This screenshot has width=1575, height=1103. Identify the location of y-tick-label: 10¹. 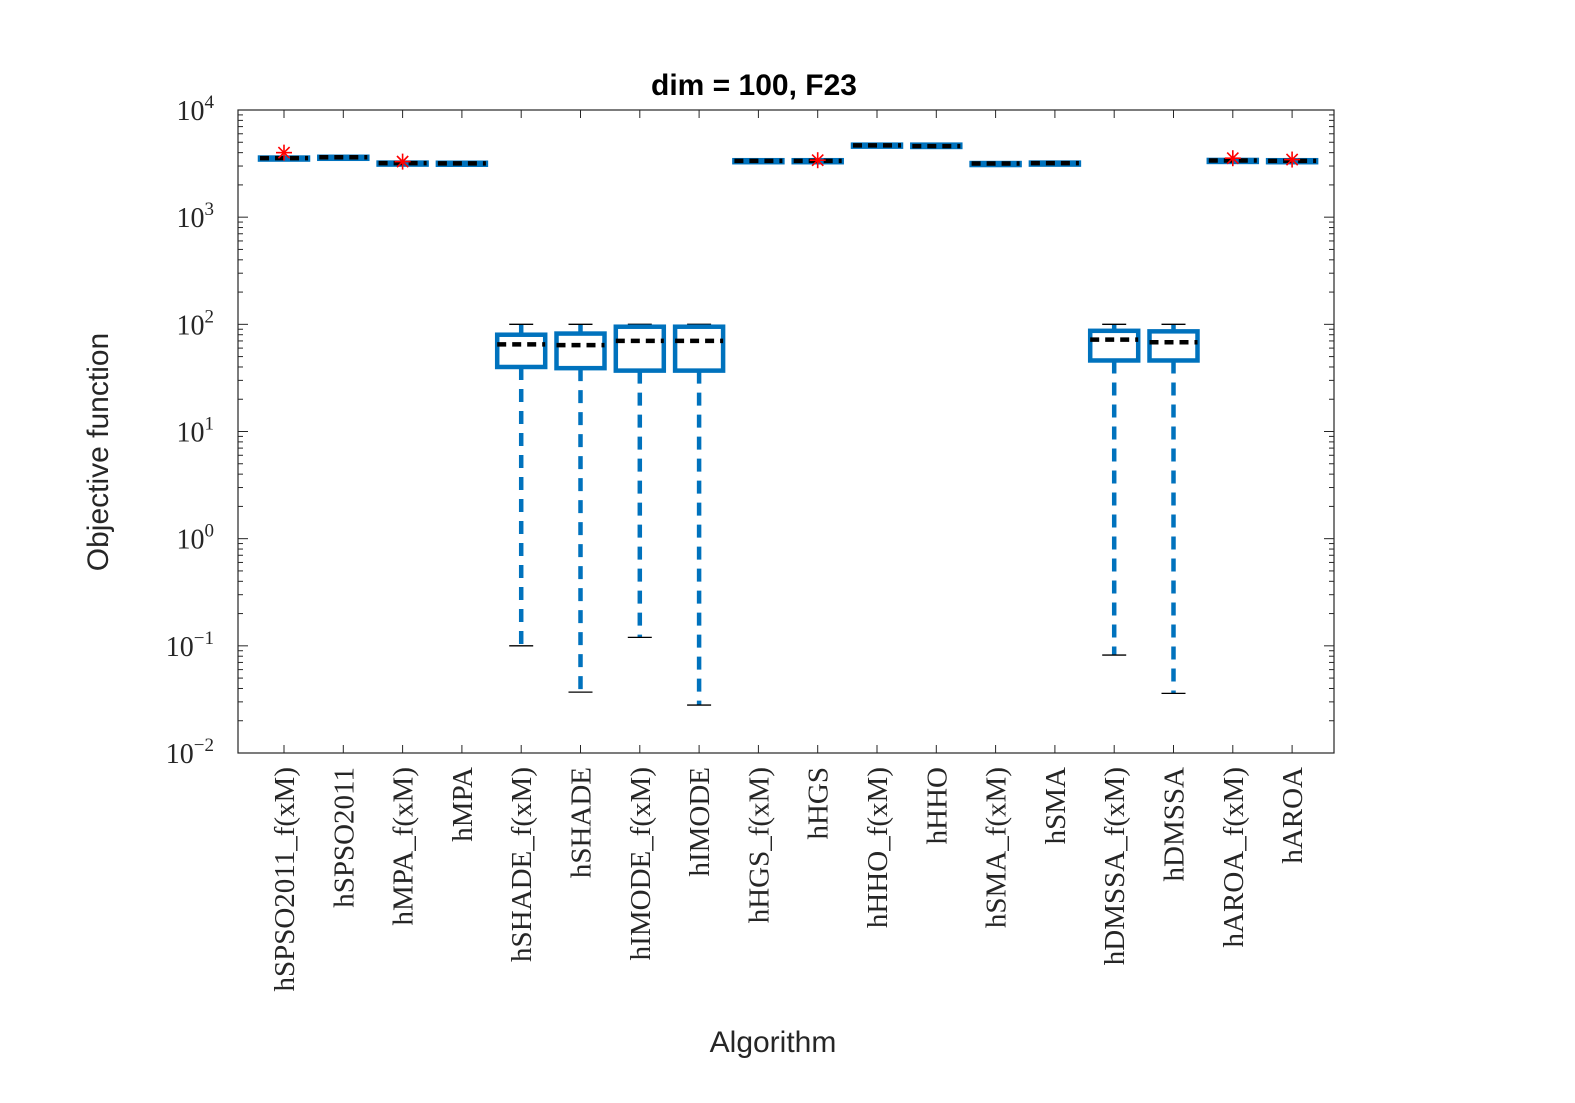
(196, 431).